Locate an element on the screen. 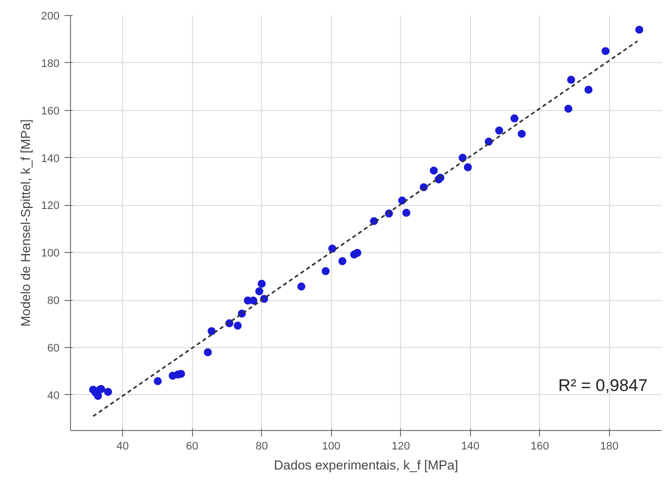 This screenshot has width=671, height=480. x-tick-label: 60 is located at coordinates (192, 446).